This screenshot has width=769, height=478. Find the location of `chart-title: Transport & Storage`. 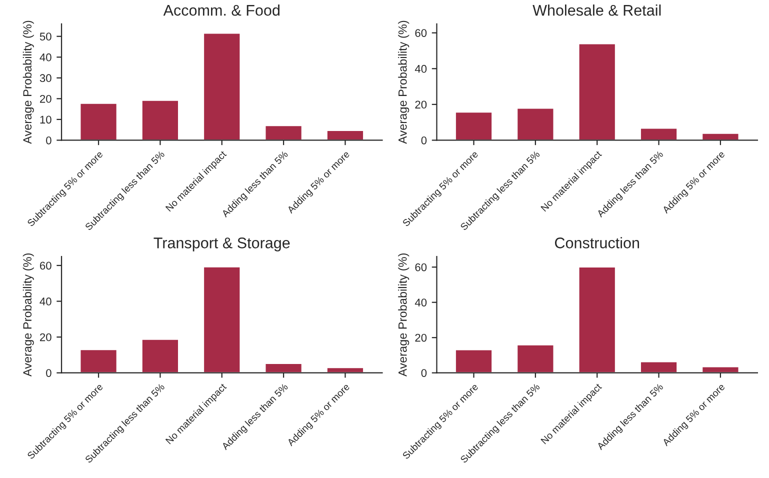

chart-title: Transport & Storage is located at coordinates (222, 245).